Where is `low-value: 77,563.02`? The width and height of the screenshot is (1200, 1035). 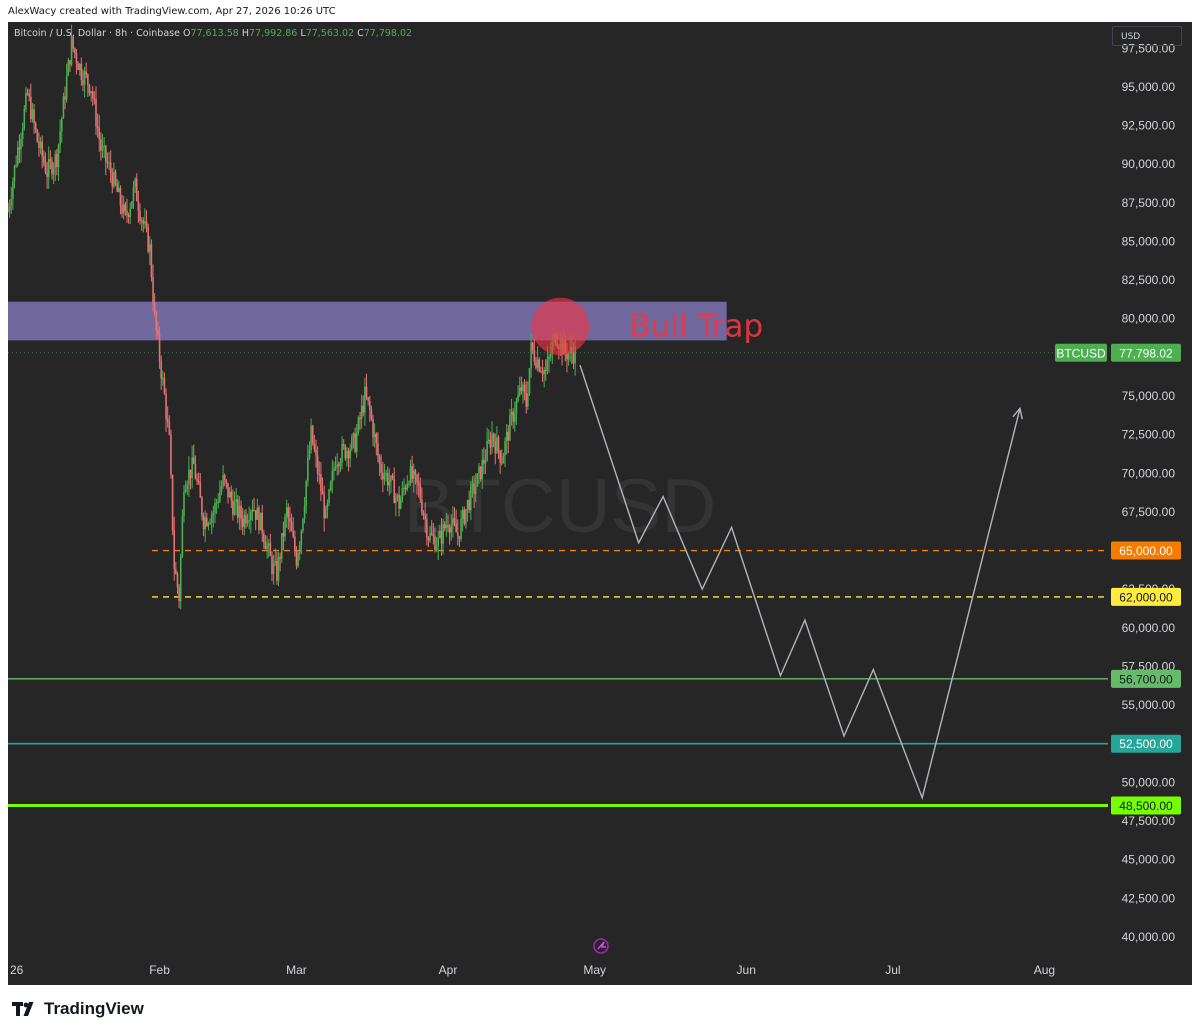 low-value: 77,563.02 is located at coordinates (330, 33).